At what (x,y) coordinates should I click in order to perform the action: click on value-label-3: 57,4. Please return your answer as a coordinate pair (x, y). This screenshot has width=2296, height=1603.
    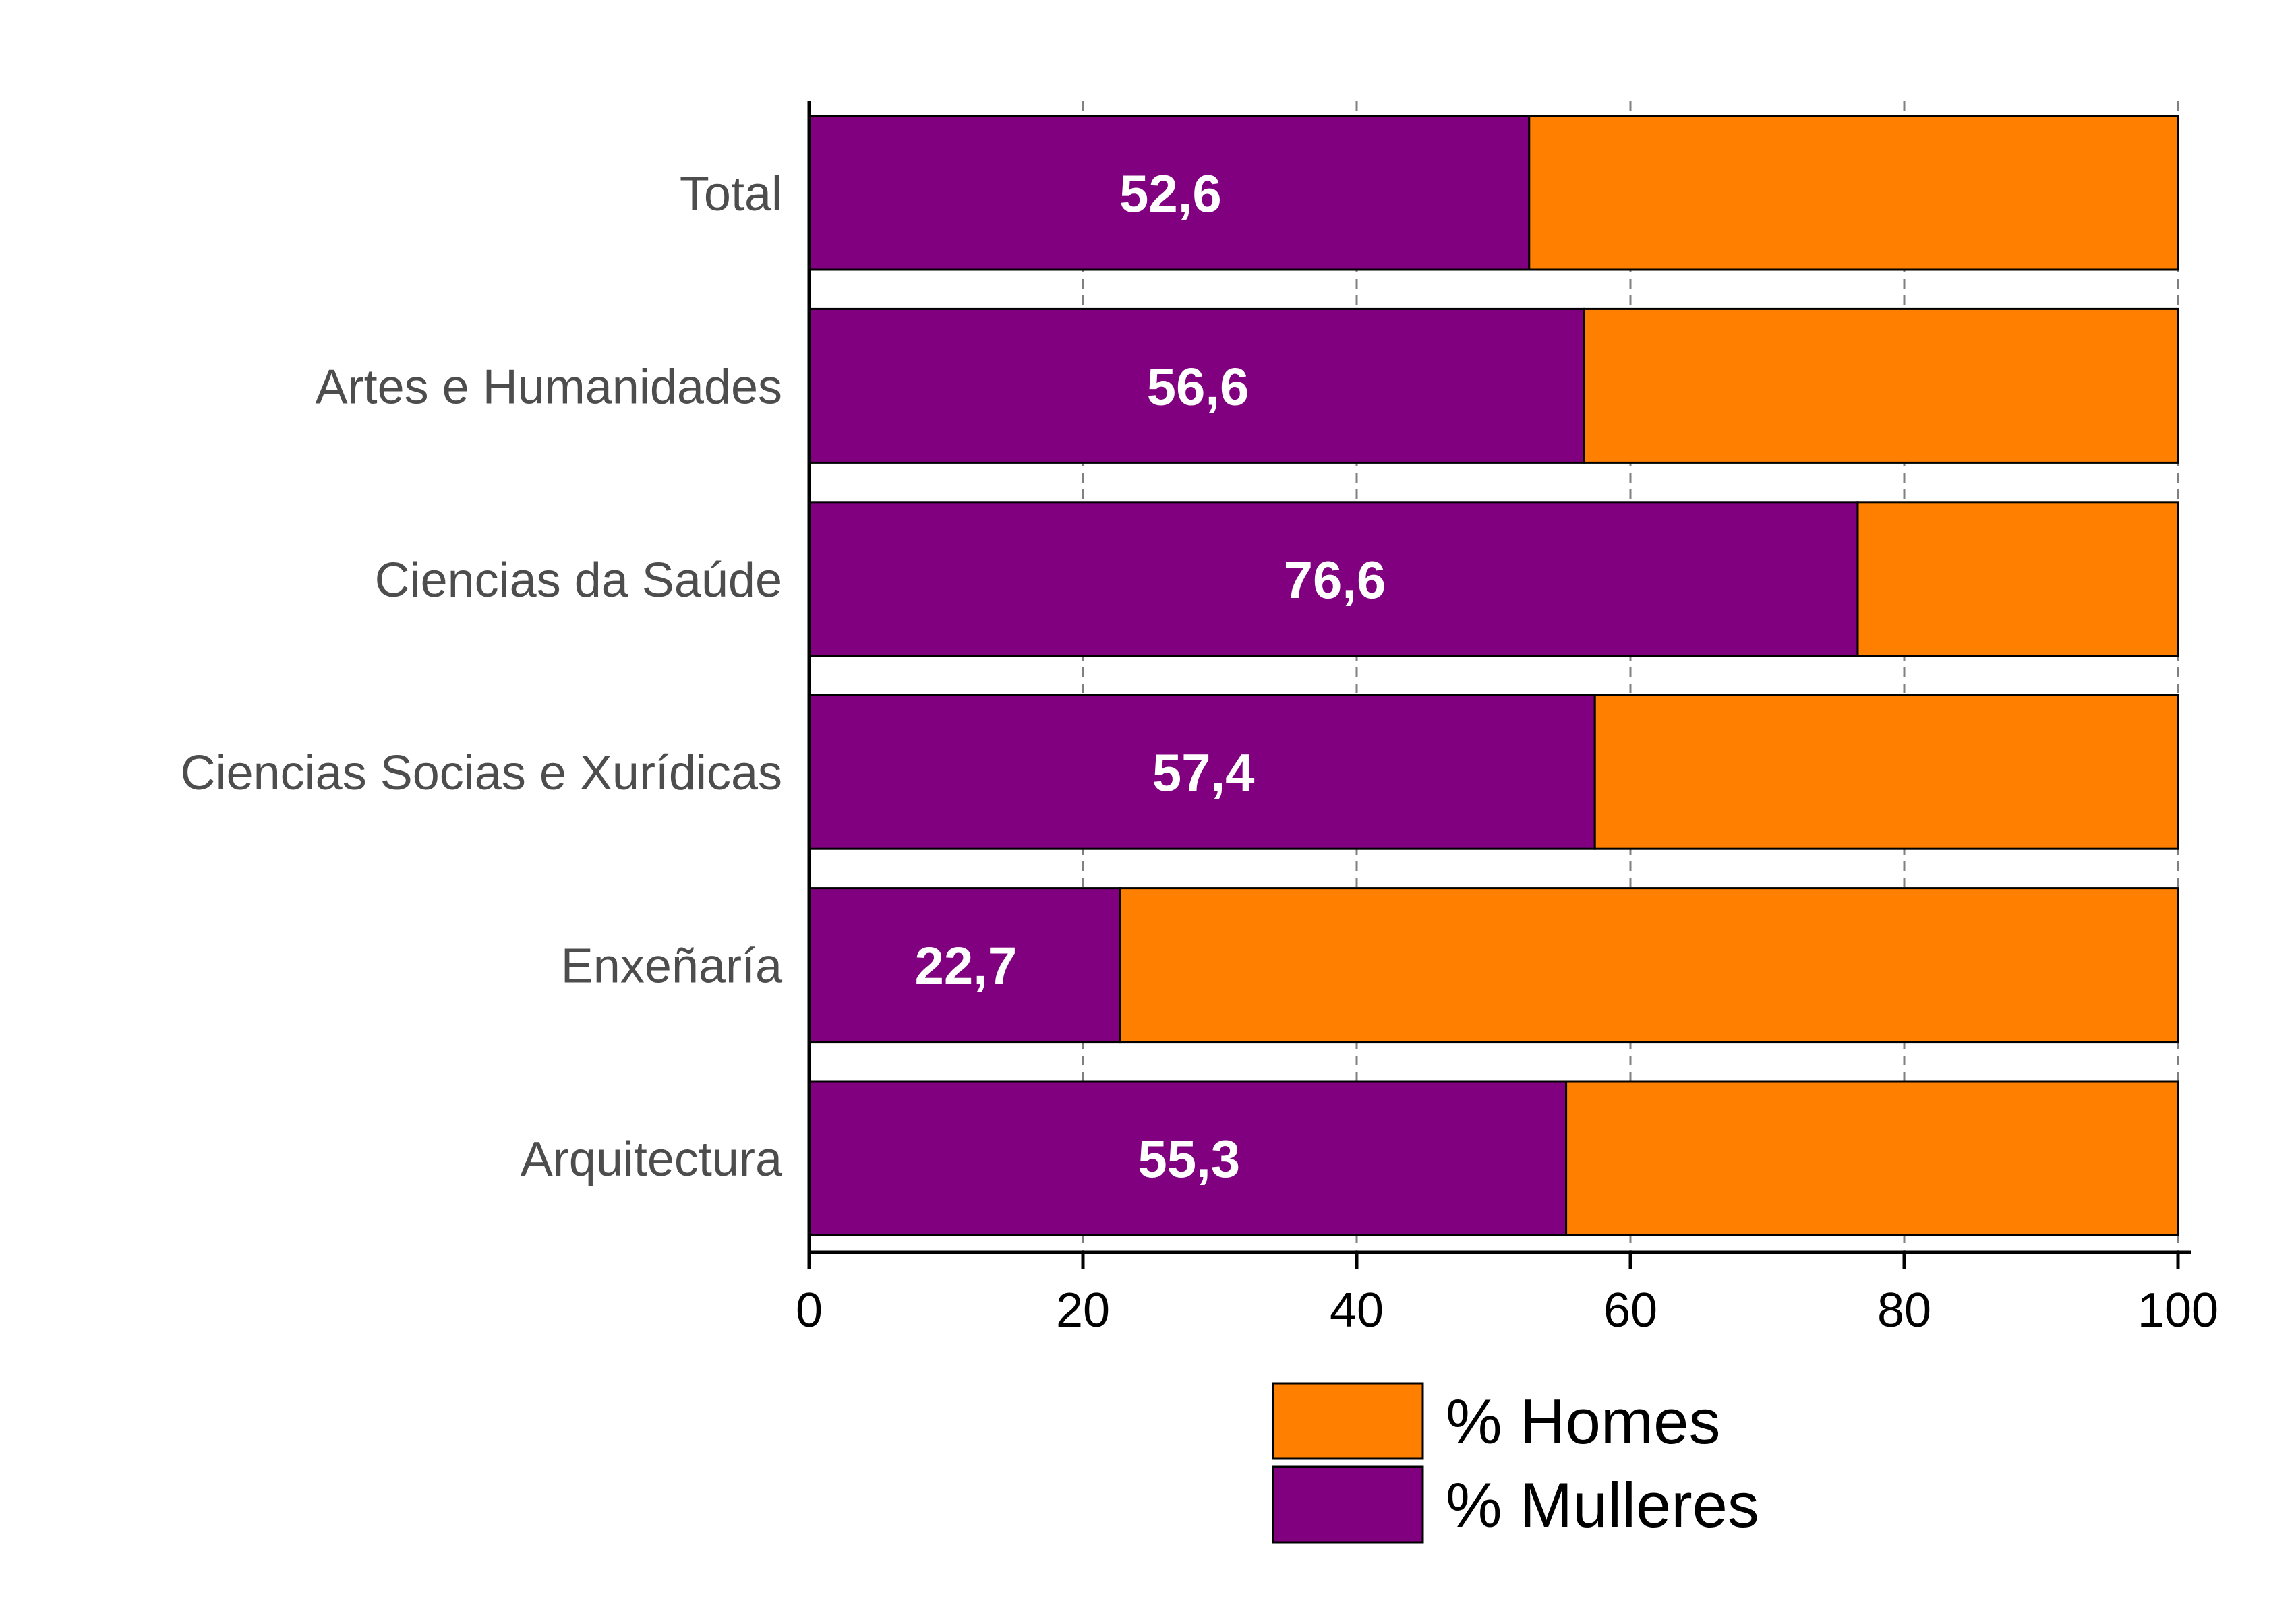
    Looking at the image, I should click on (1203, 772).